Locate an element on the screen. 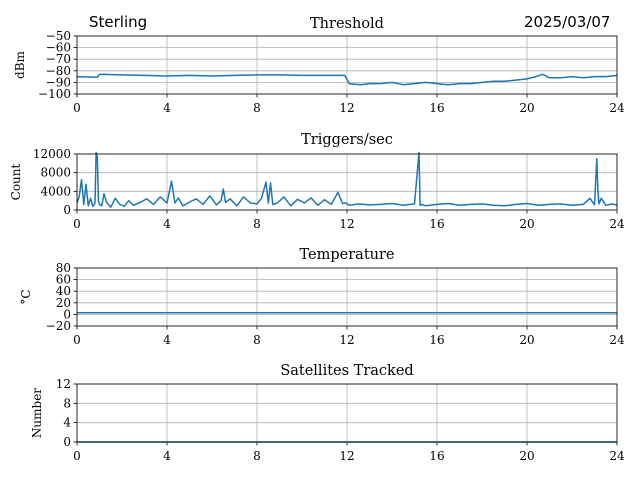  y-tick-label: 80 is located at coordinates (63, 268).